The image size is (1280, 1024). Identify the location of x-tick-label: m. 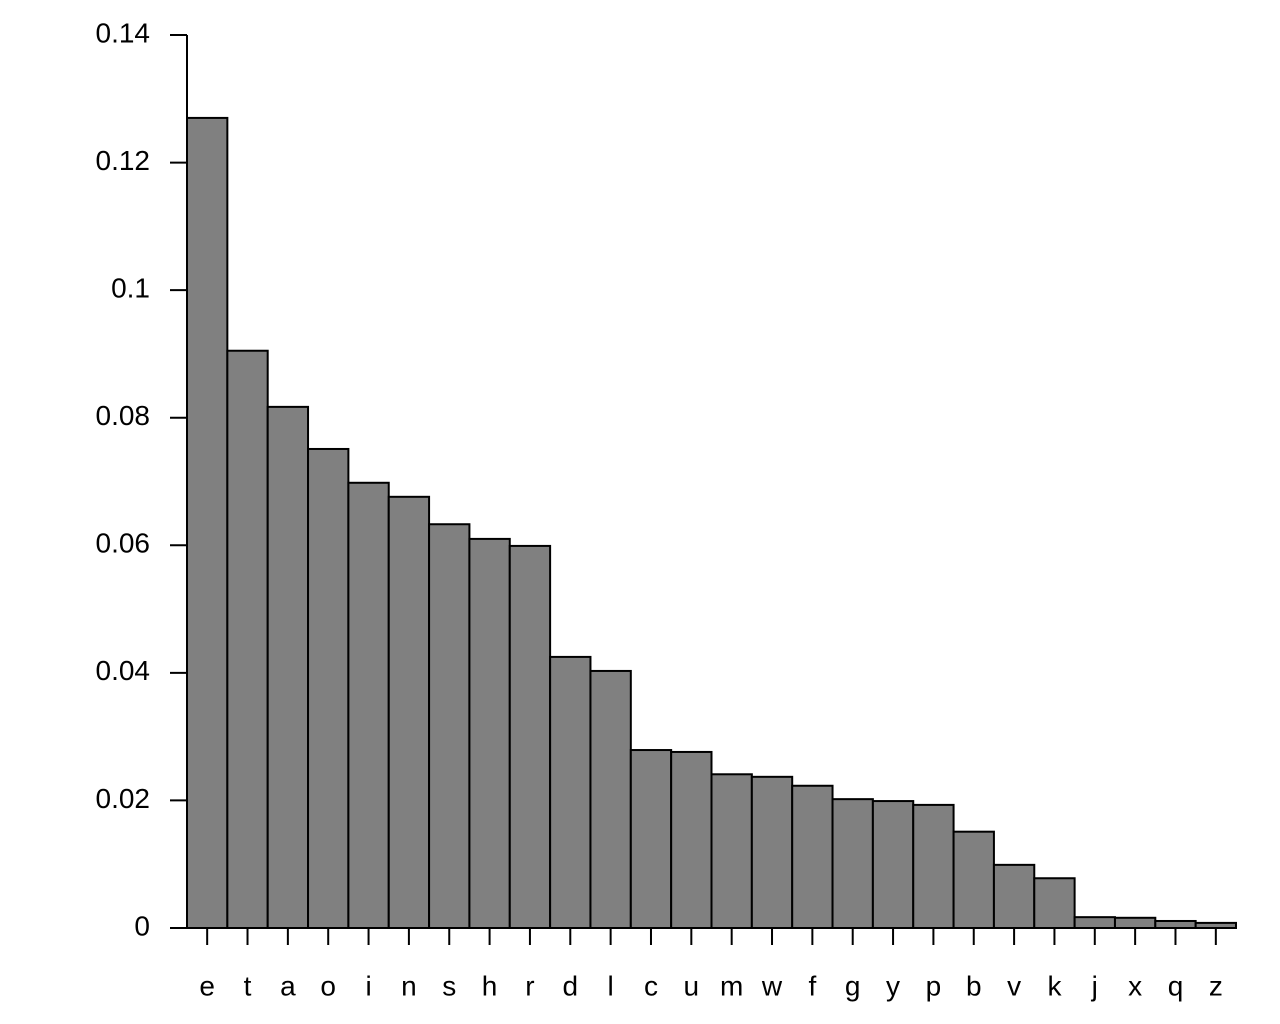
(731, 985).